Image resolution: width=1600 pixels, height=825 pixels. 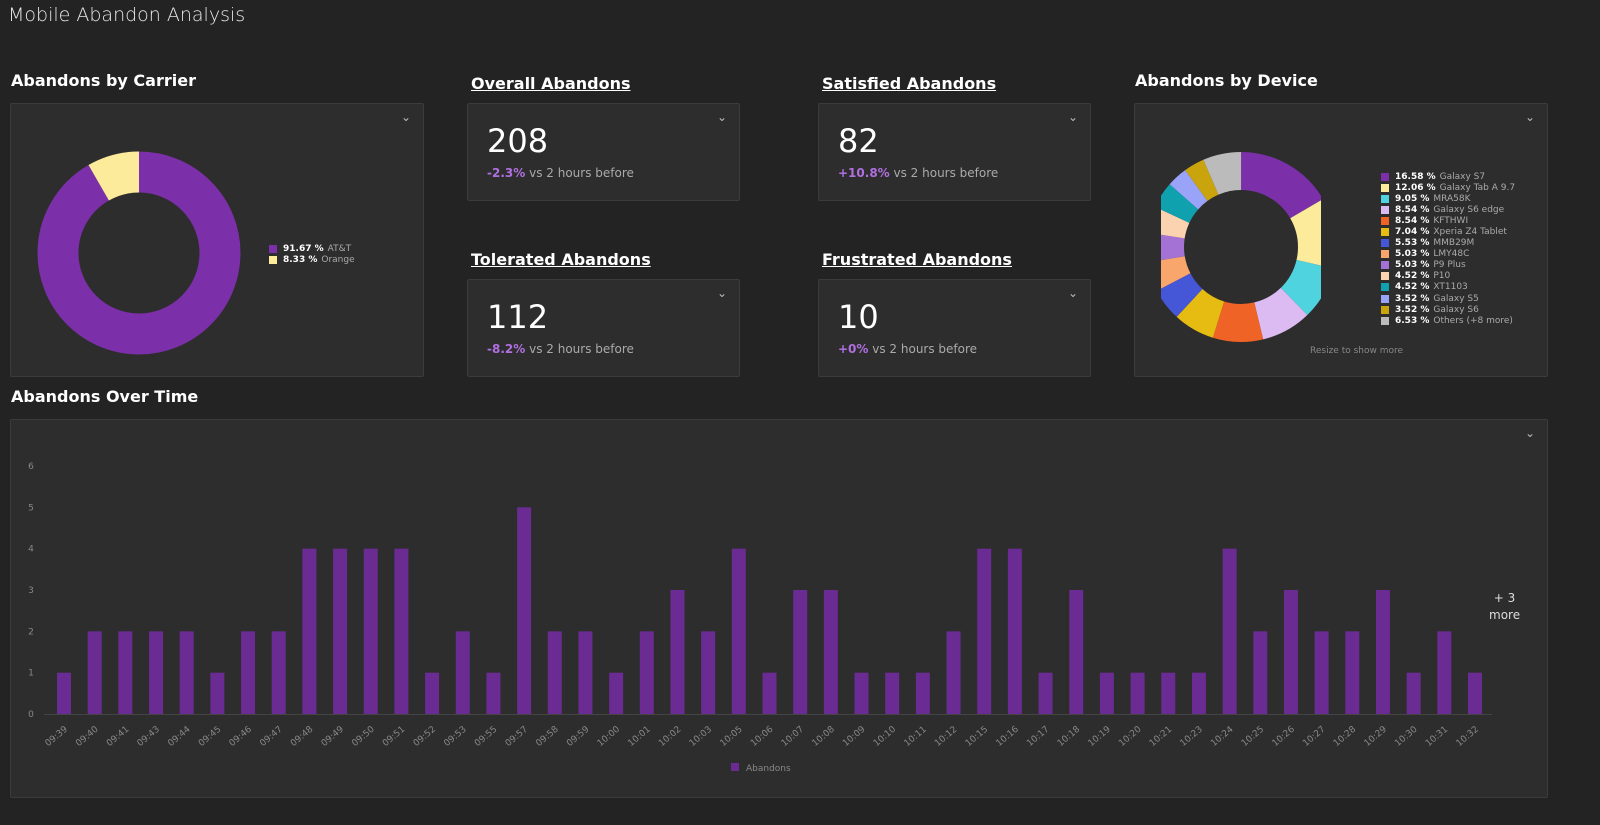 What do you see at coordinates (670, 737) in the screenshot?
I see `x-tick-label: 10:02` at bounding box center [670, 737].